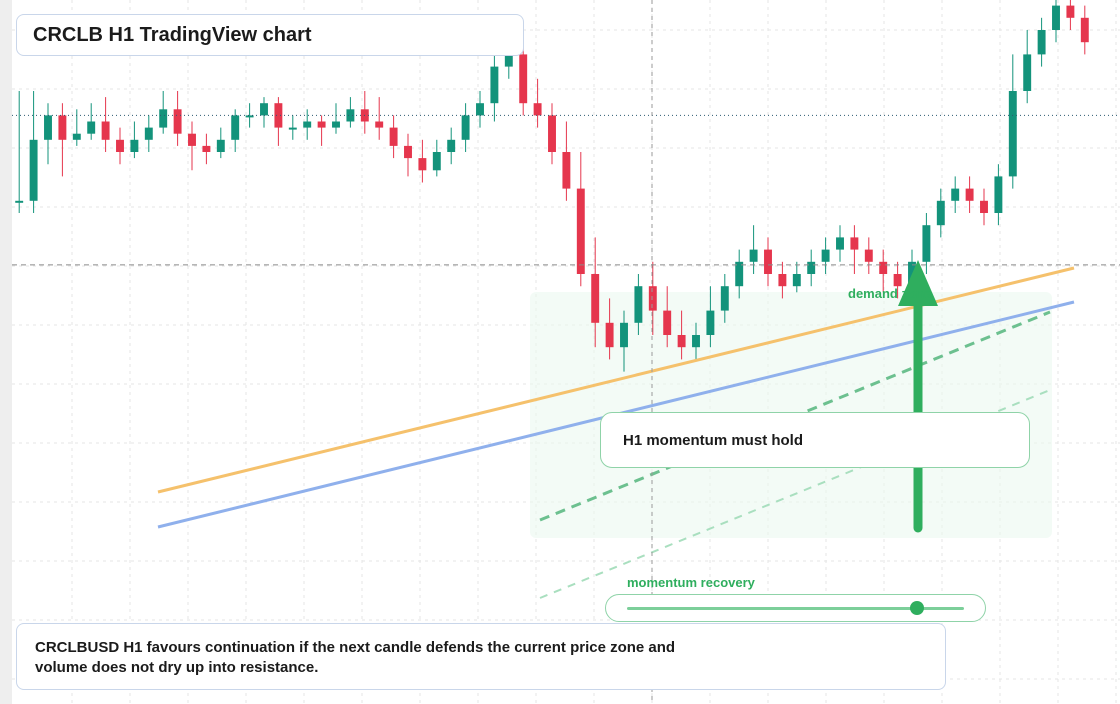 Image resolution: width=1120 pixels, height=704 pixels. What do you see at coordinates (713, 440) in the screenshot?
I see `momentum-callout-text: H1 momentum must hold` at bounding box center [713, 440].